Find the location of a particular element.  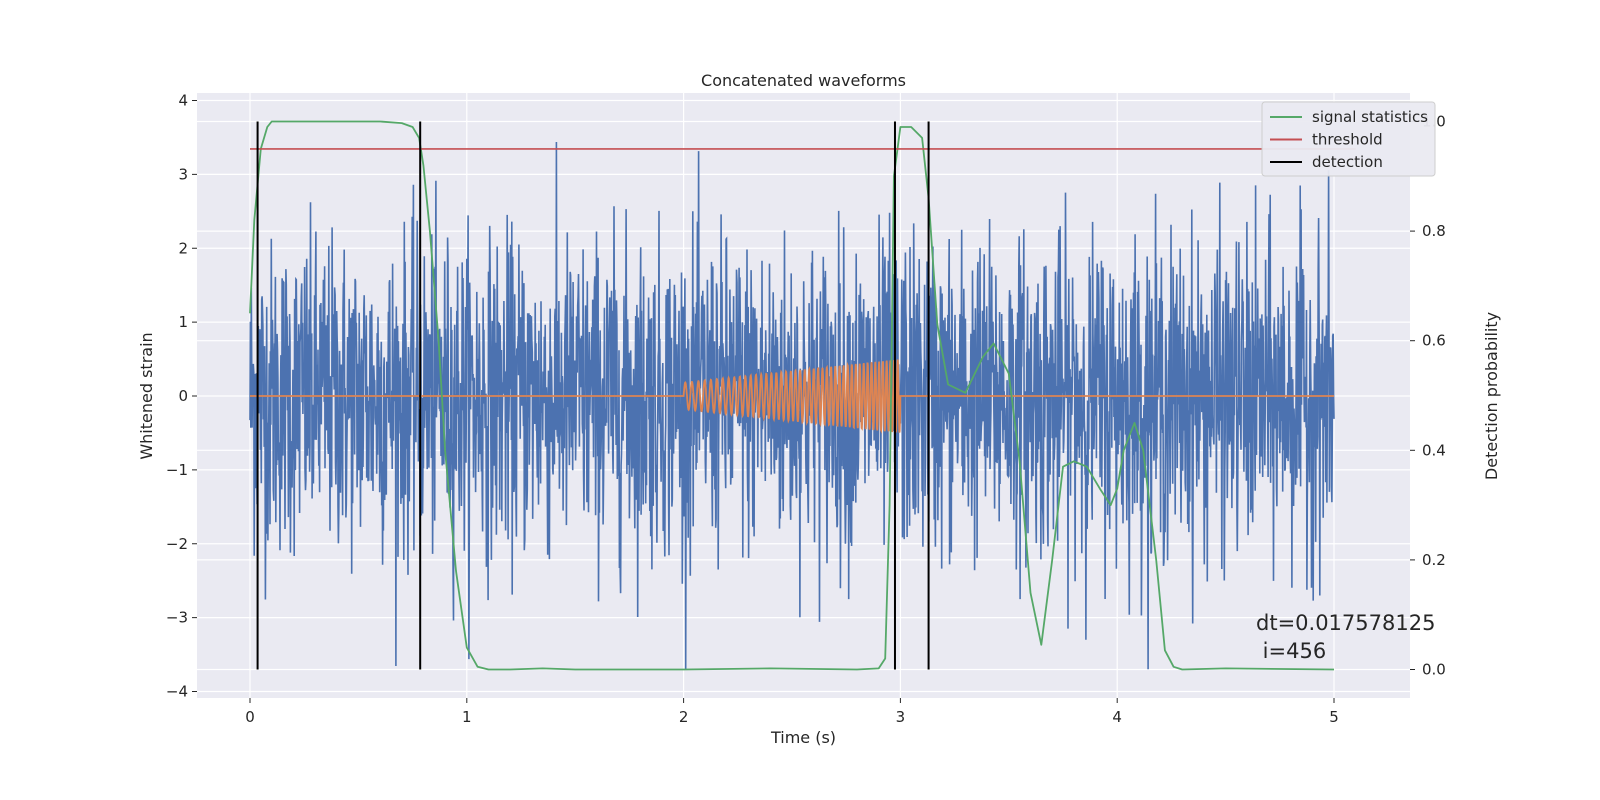

y-tick-label-left: 0 is located at coordinates (183, 396).